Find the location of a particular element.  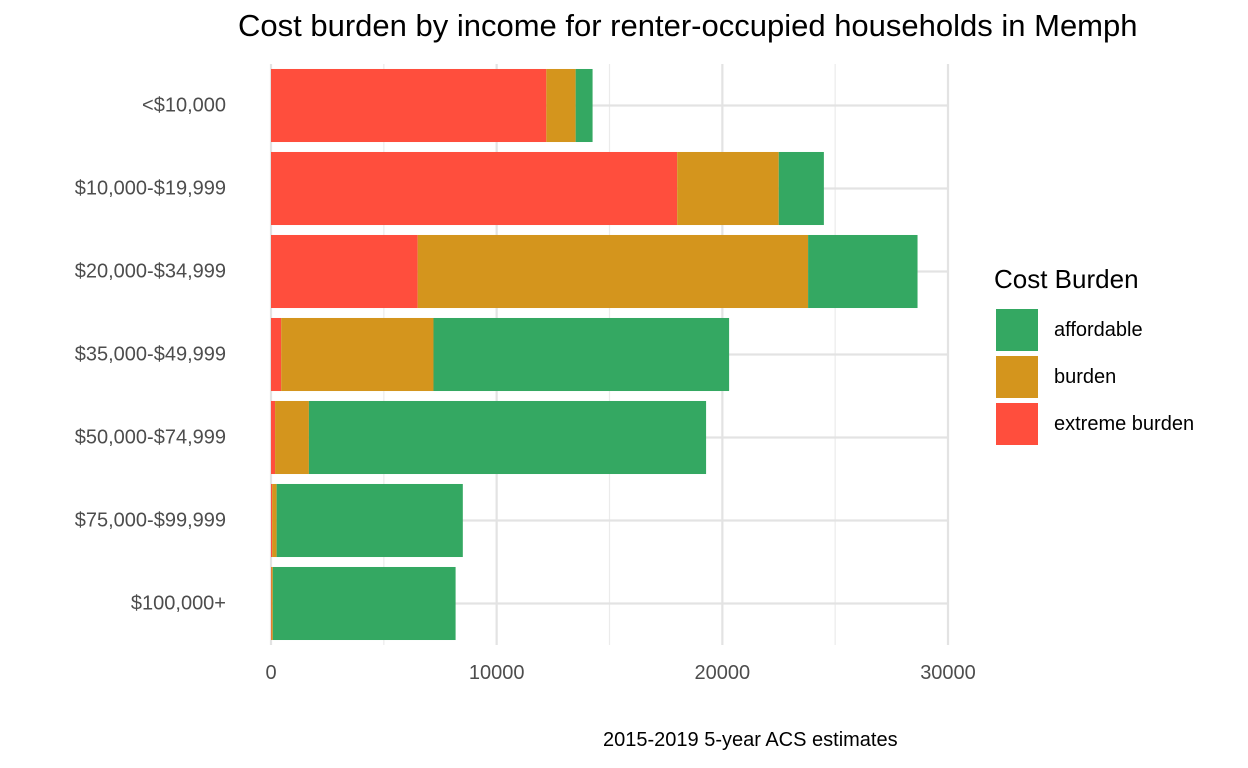

x-axis-labels: 0 10000 20000 30000 is located at coordinates (620, 673).